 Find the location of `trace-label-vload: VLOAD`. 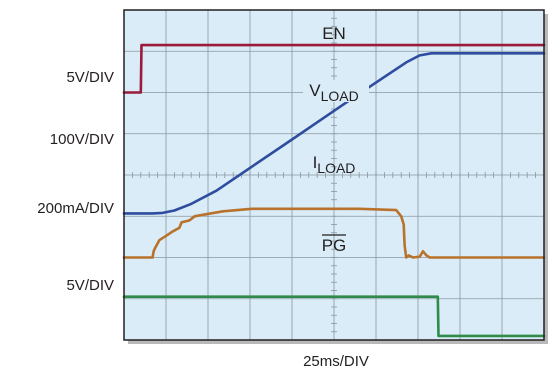

trace-label-vload: VLOAD is located at coordinates (333, 92).